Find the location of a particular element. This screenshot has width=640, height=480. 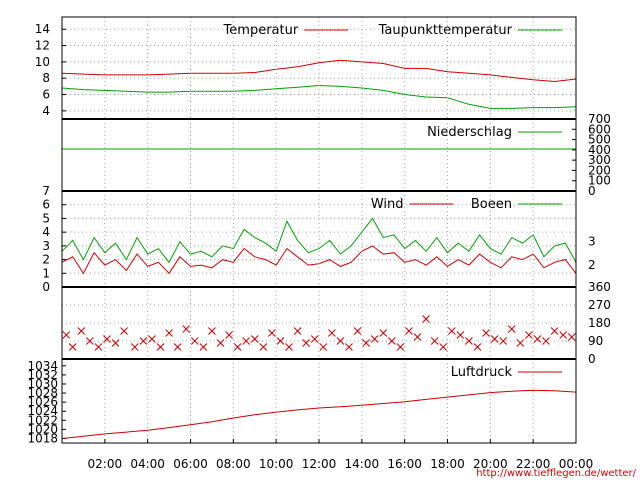

precipitation-tick-label: 600 is located at coordinates (599, 129).